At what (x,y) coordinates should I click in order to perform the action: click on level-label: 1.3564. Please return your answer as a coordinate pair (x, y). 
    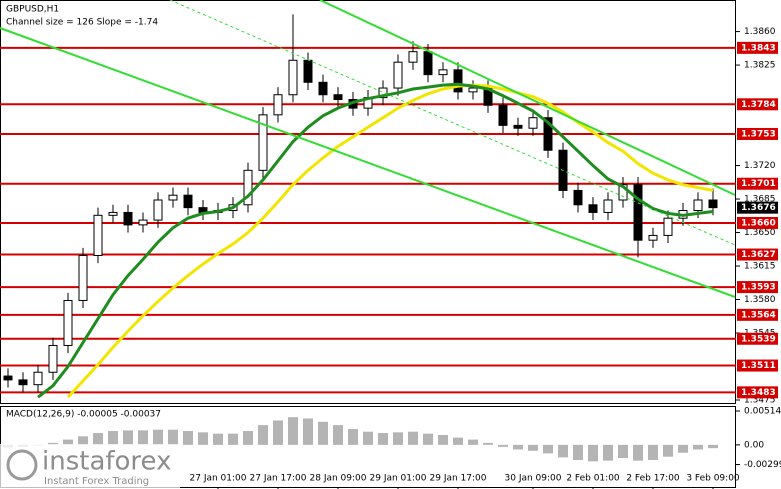
    Looking at the image, I should click on (758, 315).